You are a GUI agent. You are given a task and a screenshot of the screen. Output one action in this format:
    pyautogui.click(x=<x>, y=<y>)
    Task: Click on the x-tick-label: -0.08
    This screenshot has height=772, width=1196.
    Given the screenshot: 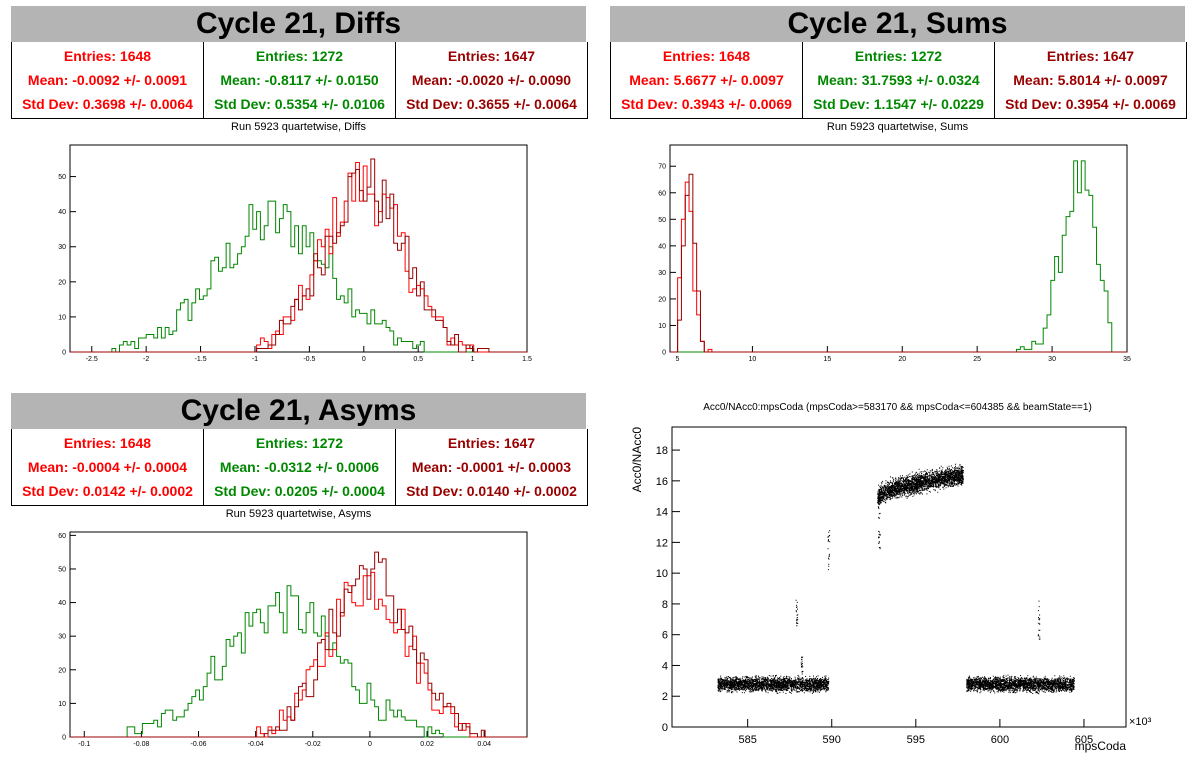 What is the action you would take?
    pyautogui.click(x=141, y=744)
    